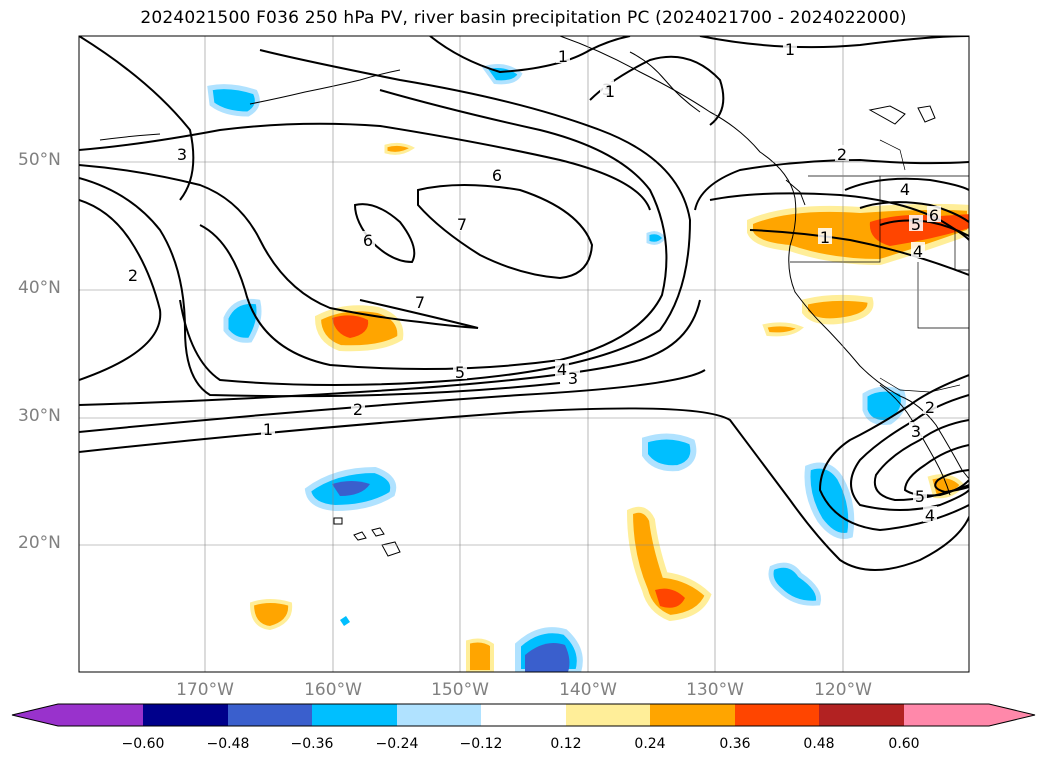  I want to click on colorbar-tick: −0.24, so click(397, 744).